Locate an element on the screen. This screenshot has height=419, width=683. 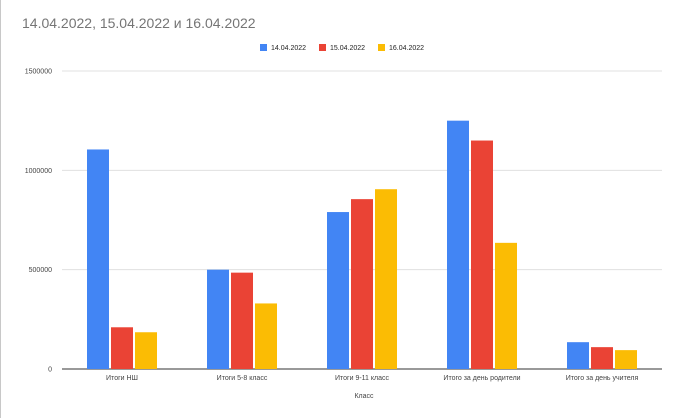
legend-label-2: 15.04.2022 is located at coordinates (347, 48).